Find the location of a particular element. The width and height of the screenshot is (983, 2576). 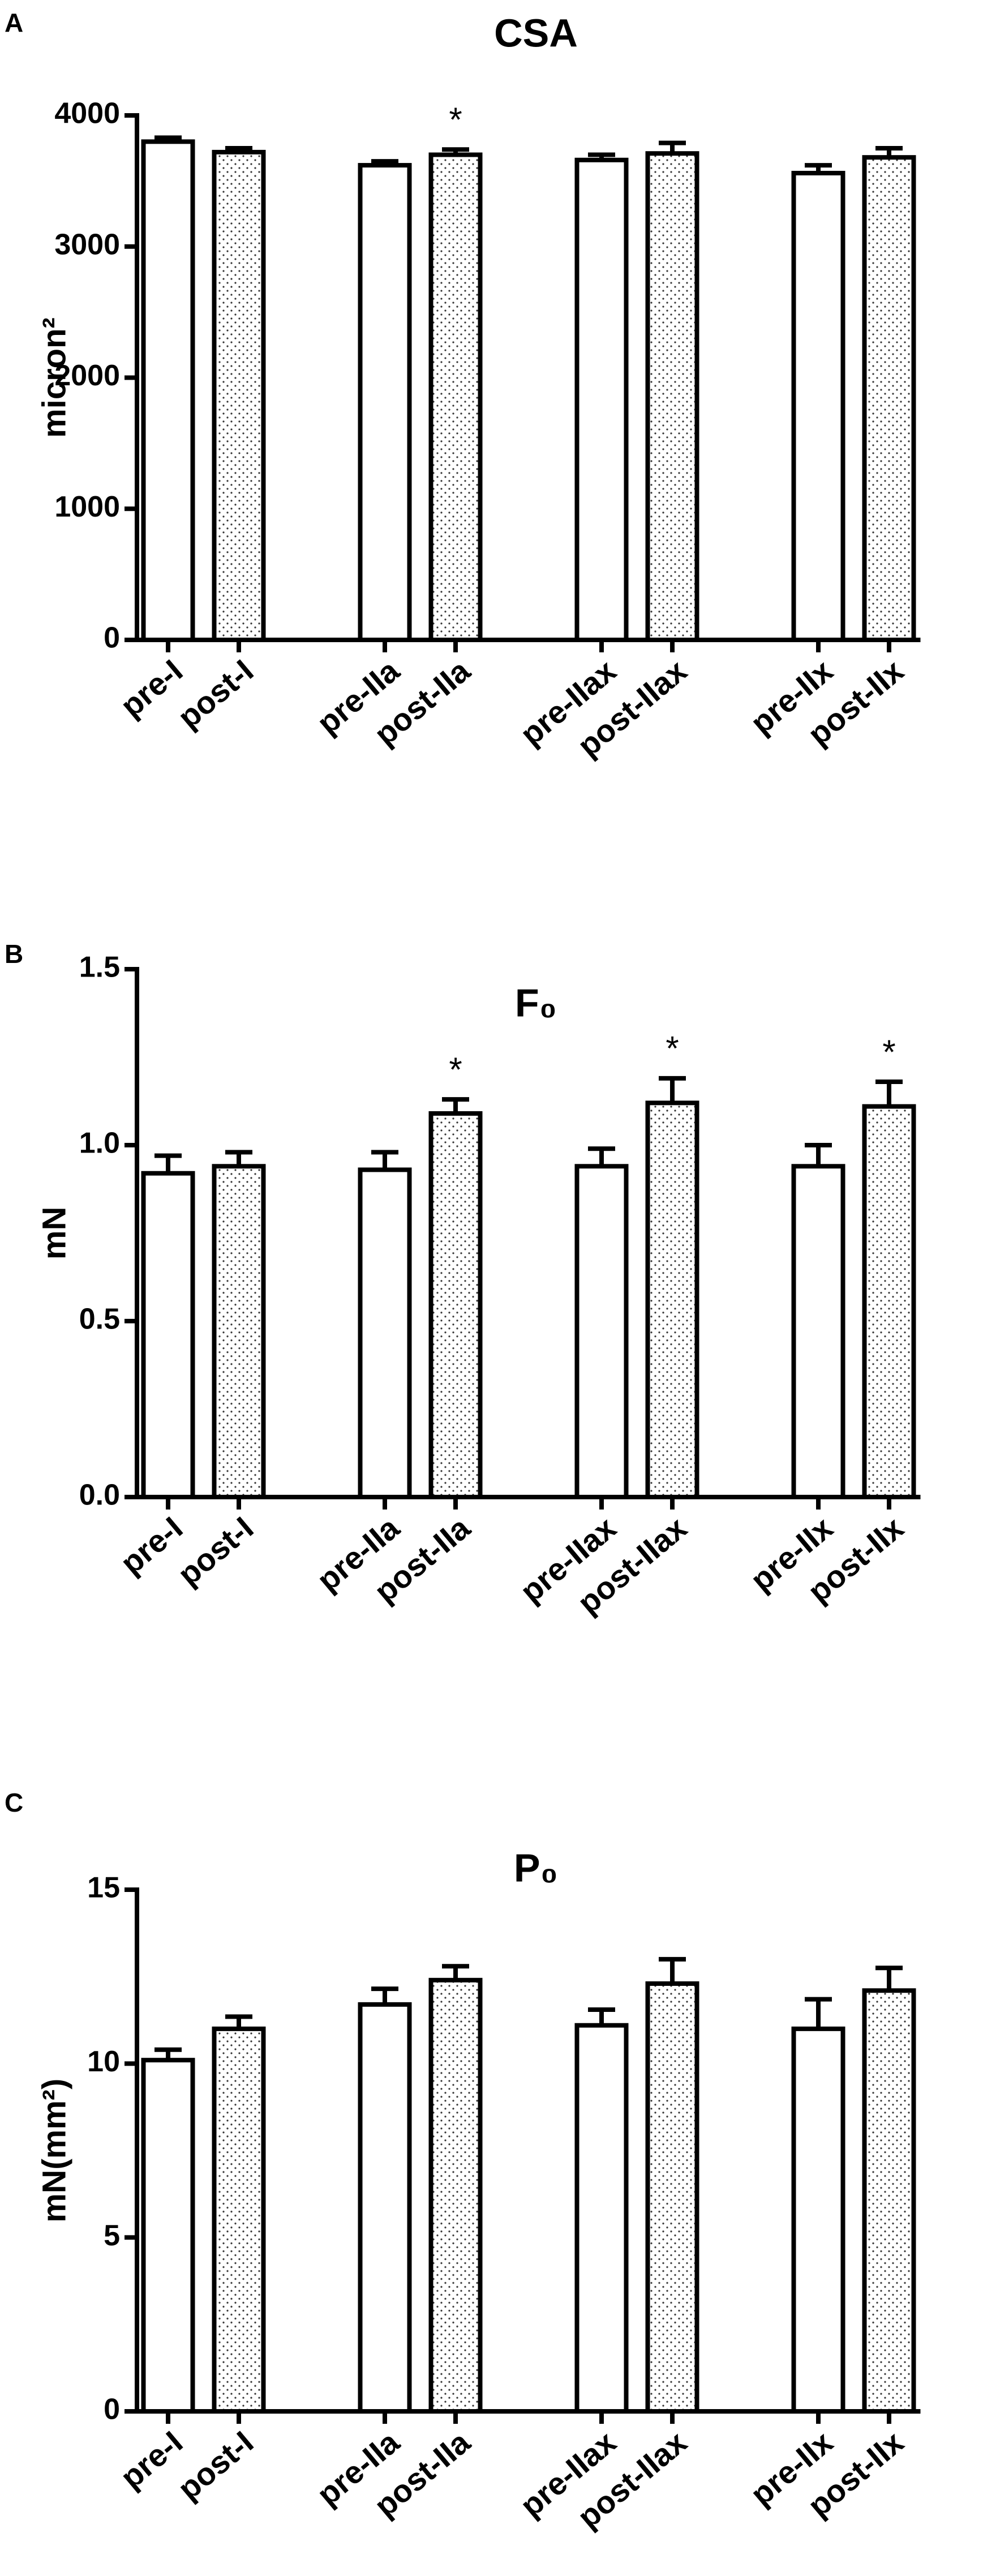

y-tick-label: 0.0 is located at coordinates (99, 1495).